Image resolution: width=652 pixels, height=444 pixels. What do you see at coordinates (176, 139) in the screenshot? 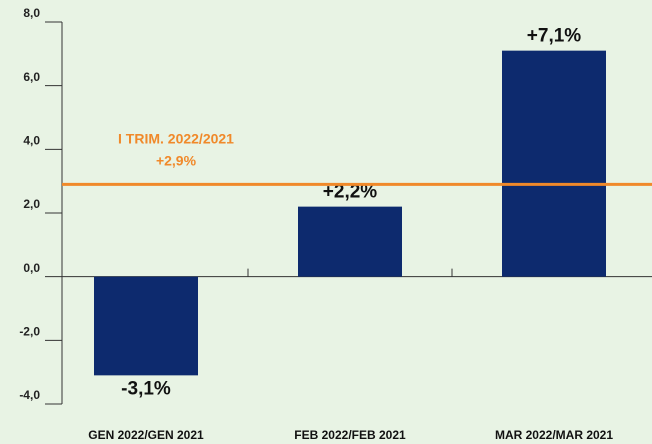
I see `reference-label: I TRIM. 2022/2021` at bounding box center [176, 139].